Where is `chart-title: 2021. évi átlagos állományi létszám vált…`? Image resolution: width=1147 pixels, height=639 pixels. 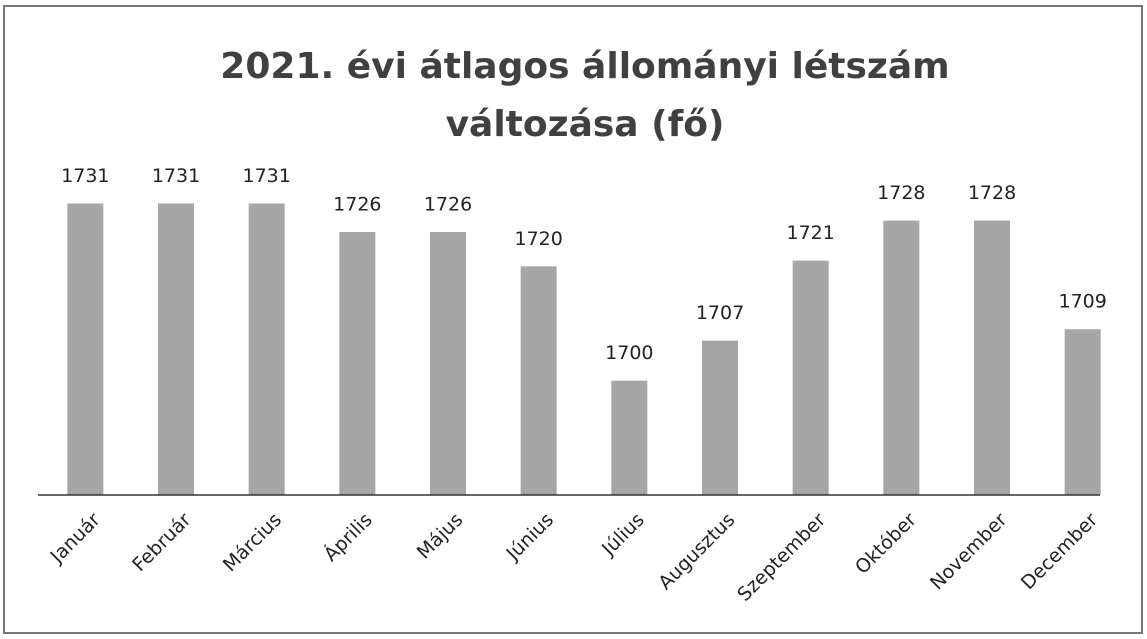 chart-title: 2021. évi átlagos állományi létszám vált… is located at coordinates (585, 95).